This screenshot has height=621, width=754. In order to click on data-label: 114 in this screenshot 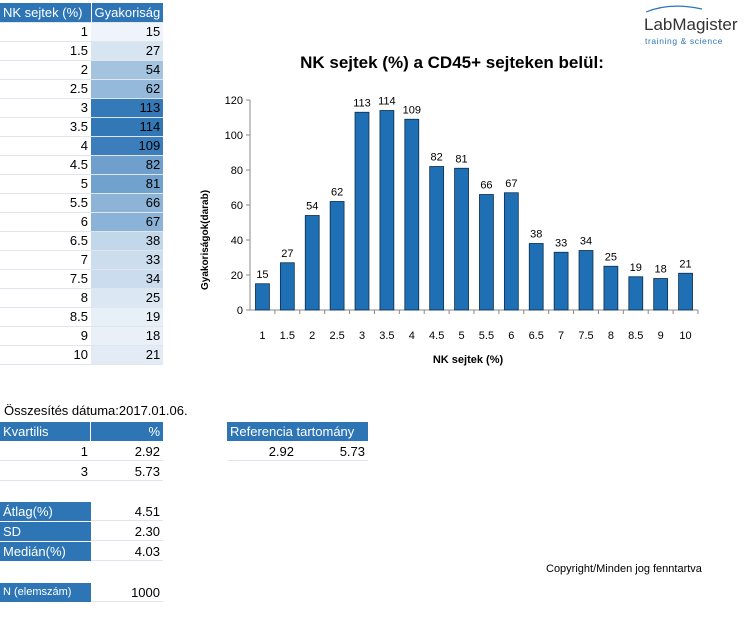, I will do `click(387, 102)`.